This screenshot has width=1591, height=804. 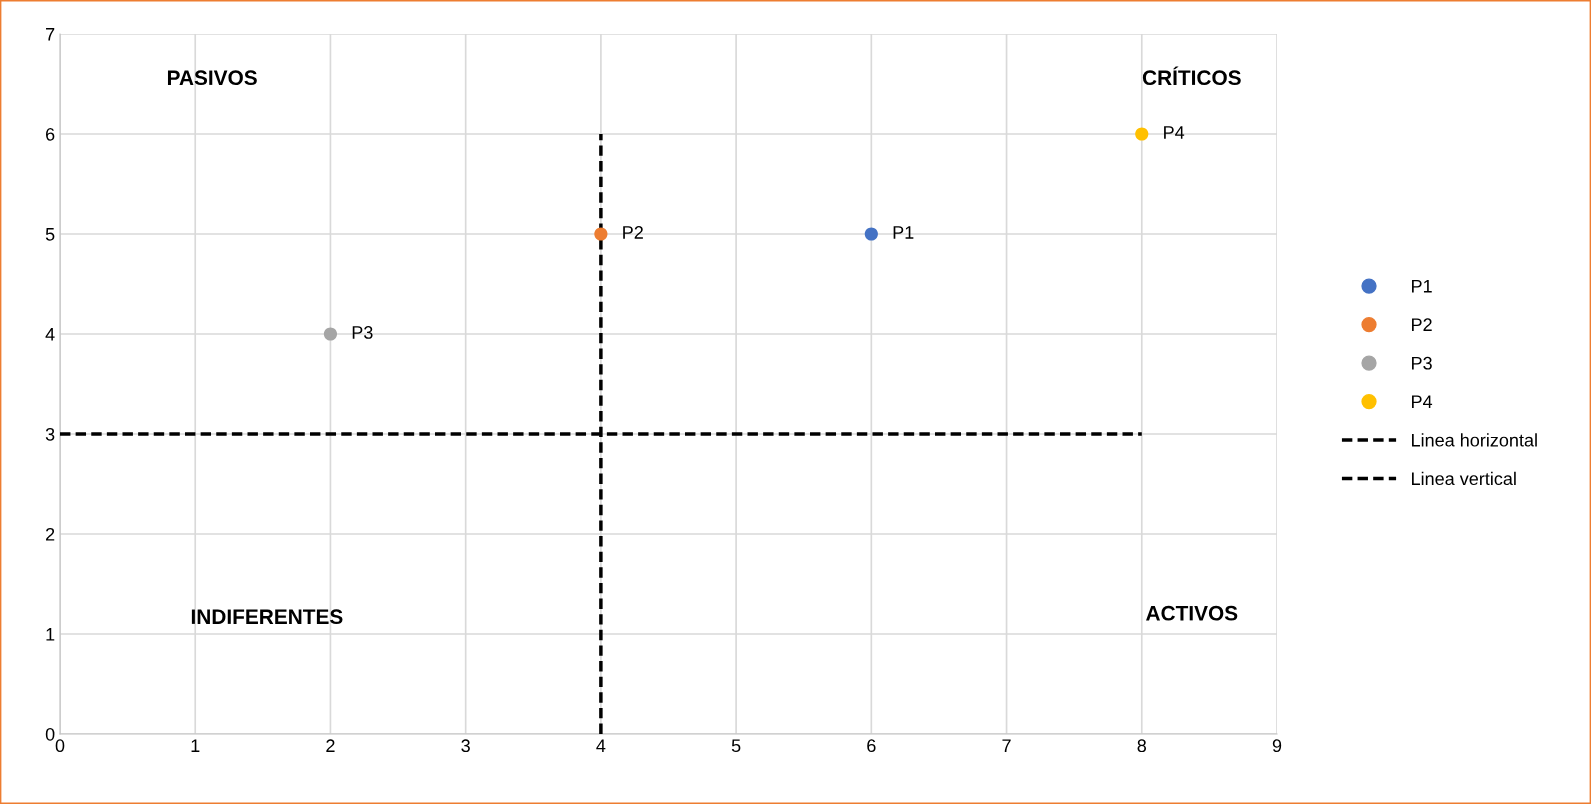 I want to click on legend-label: P2, so click(x=1422, y=324).